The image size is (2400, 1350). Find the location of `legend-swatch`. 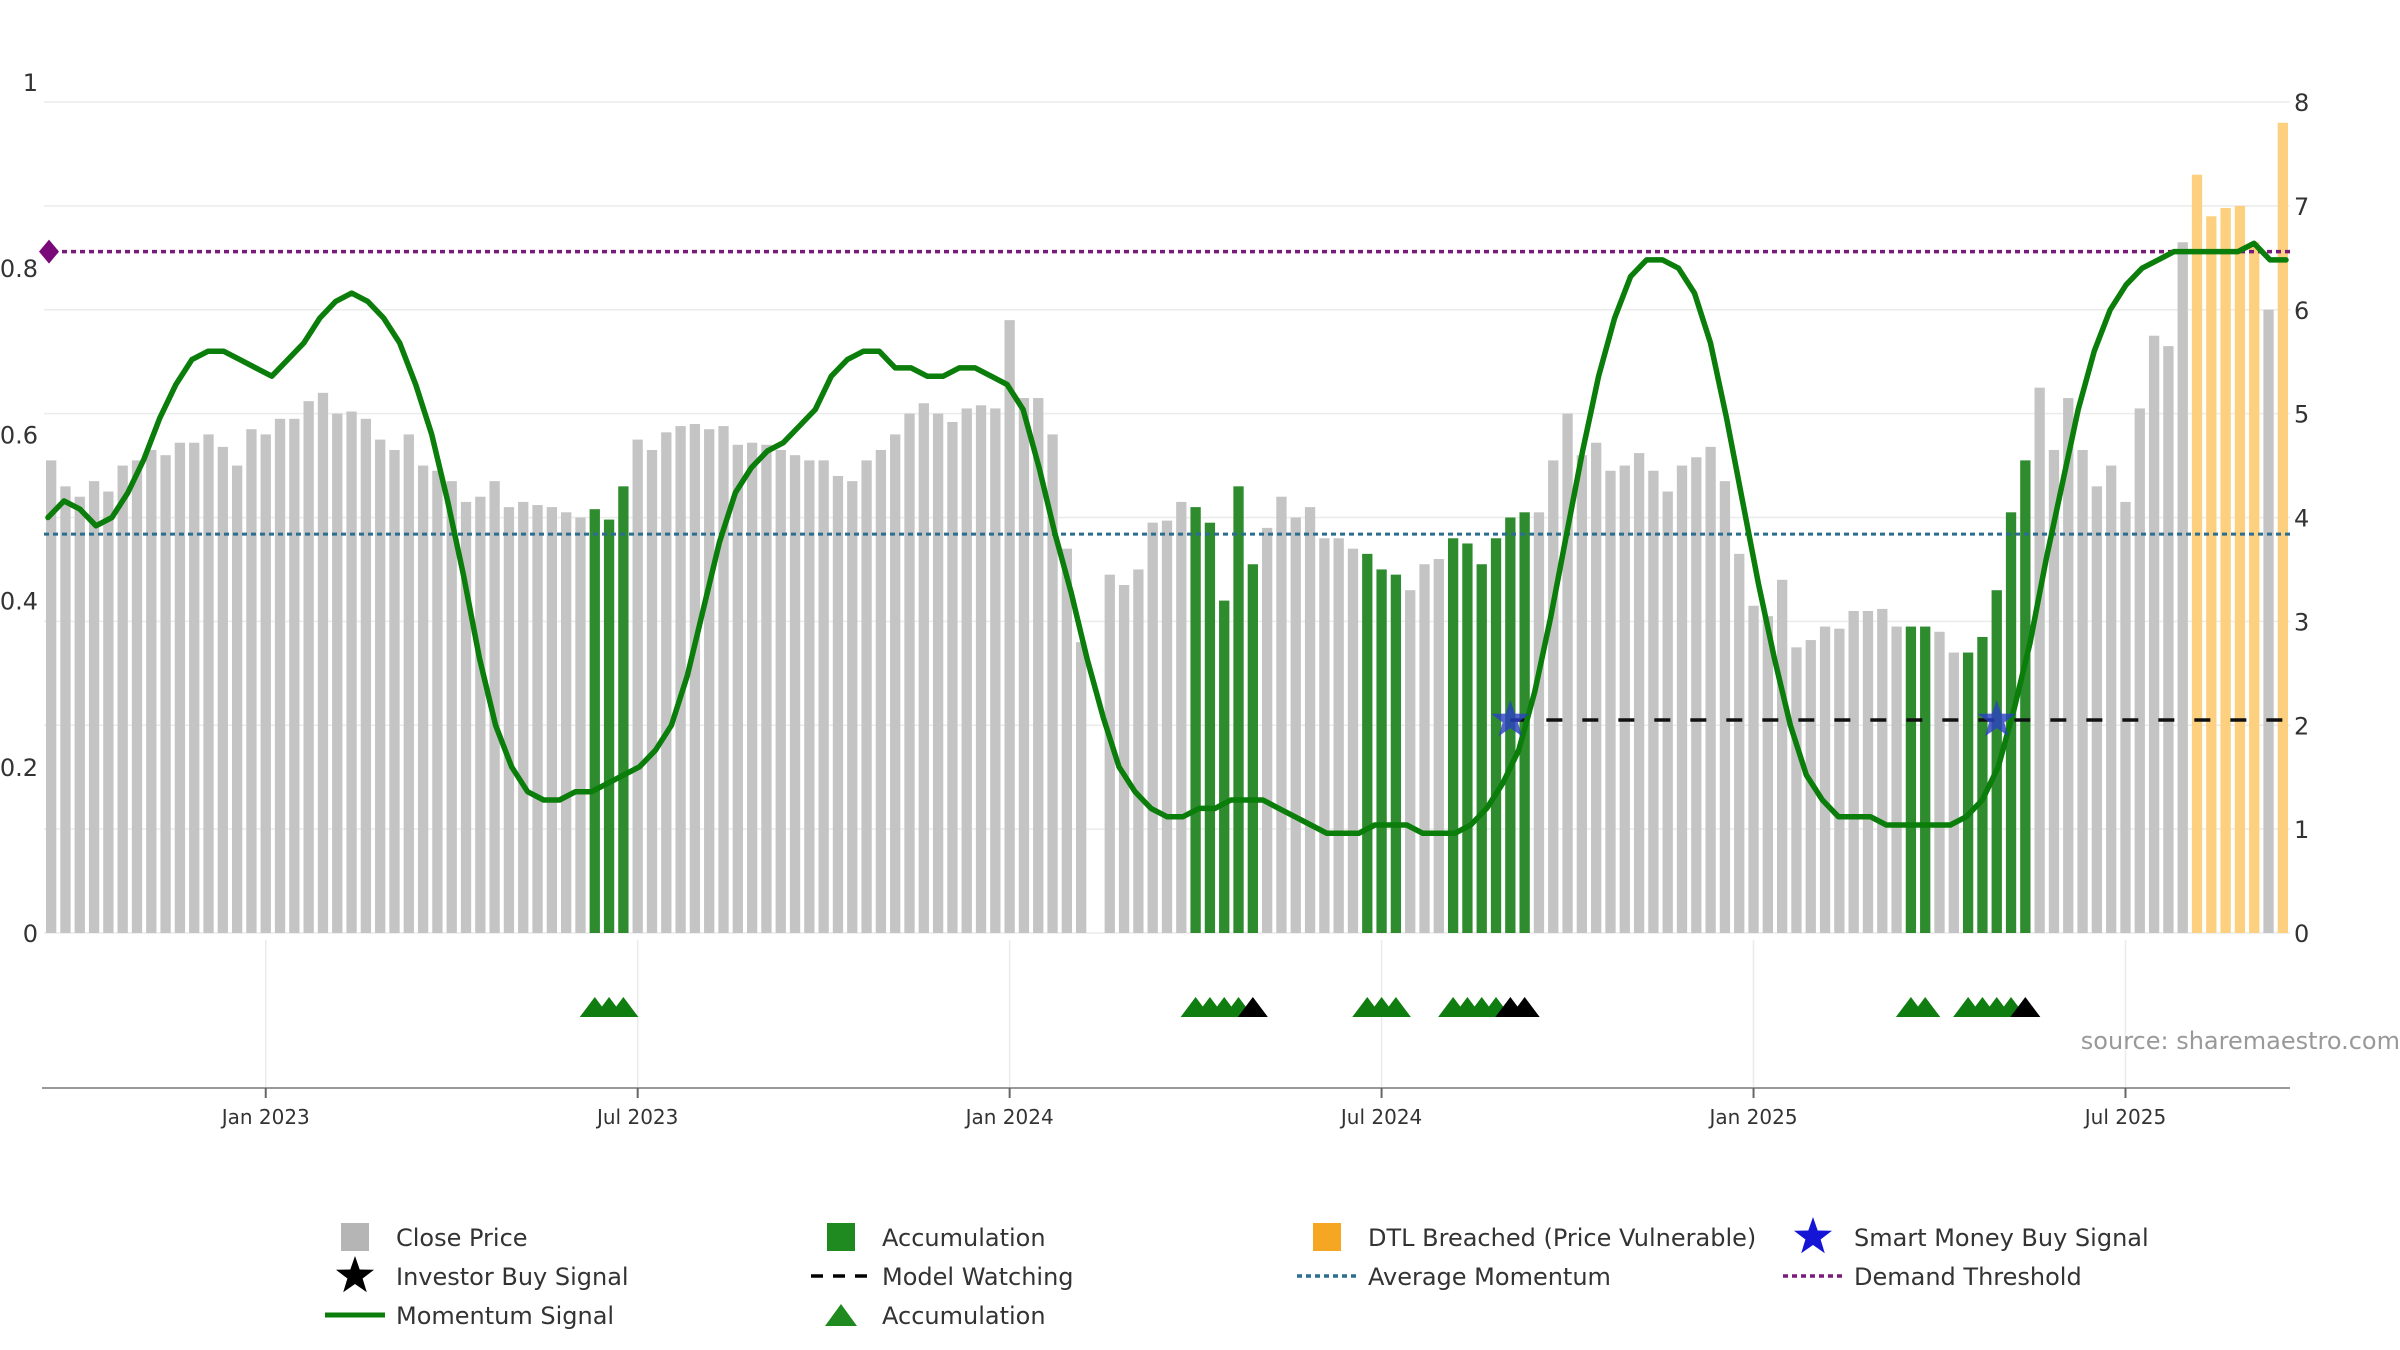

legend-swatch is located at coordinates (355, 1237).